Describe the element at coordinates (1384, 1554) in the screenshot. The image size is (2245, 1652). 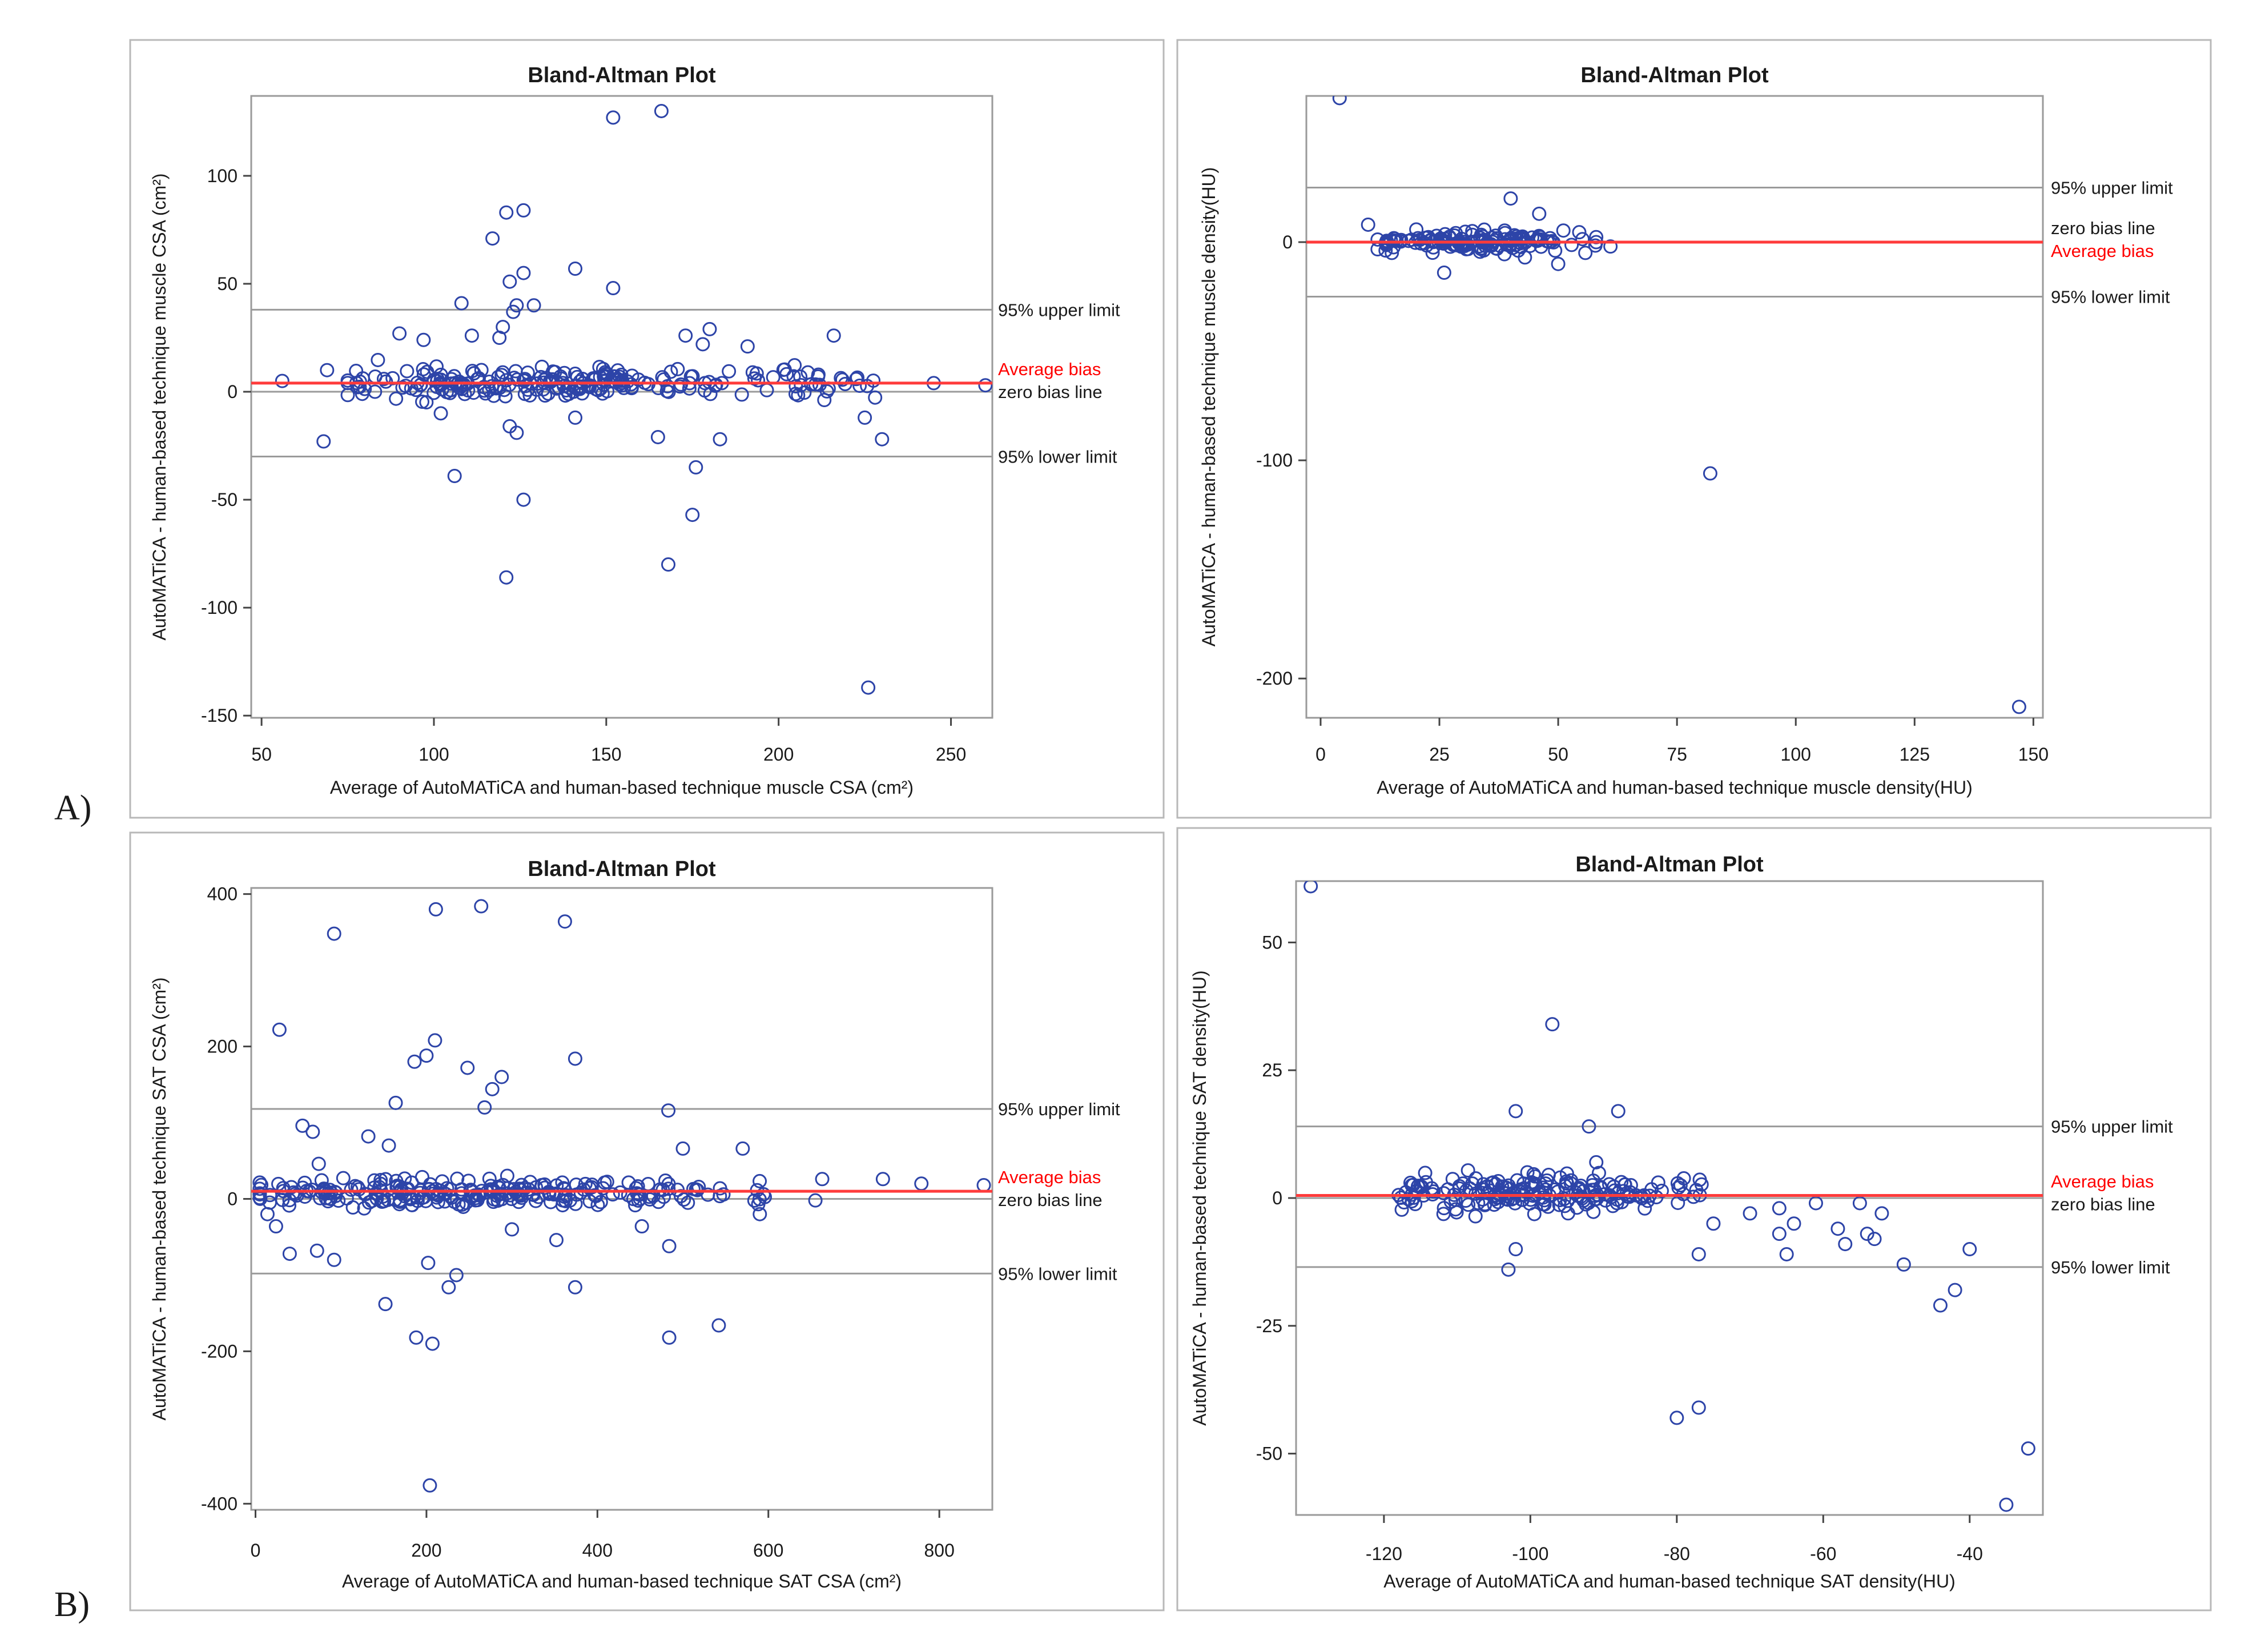
I see `x-tick-label: -120` at that location.